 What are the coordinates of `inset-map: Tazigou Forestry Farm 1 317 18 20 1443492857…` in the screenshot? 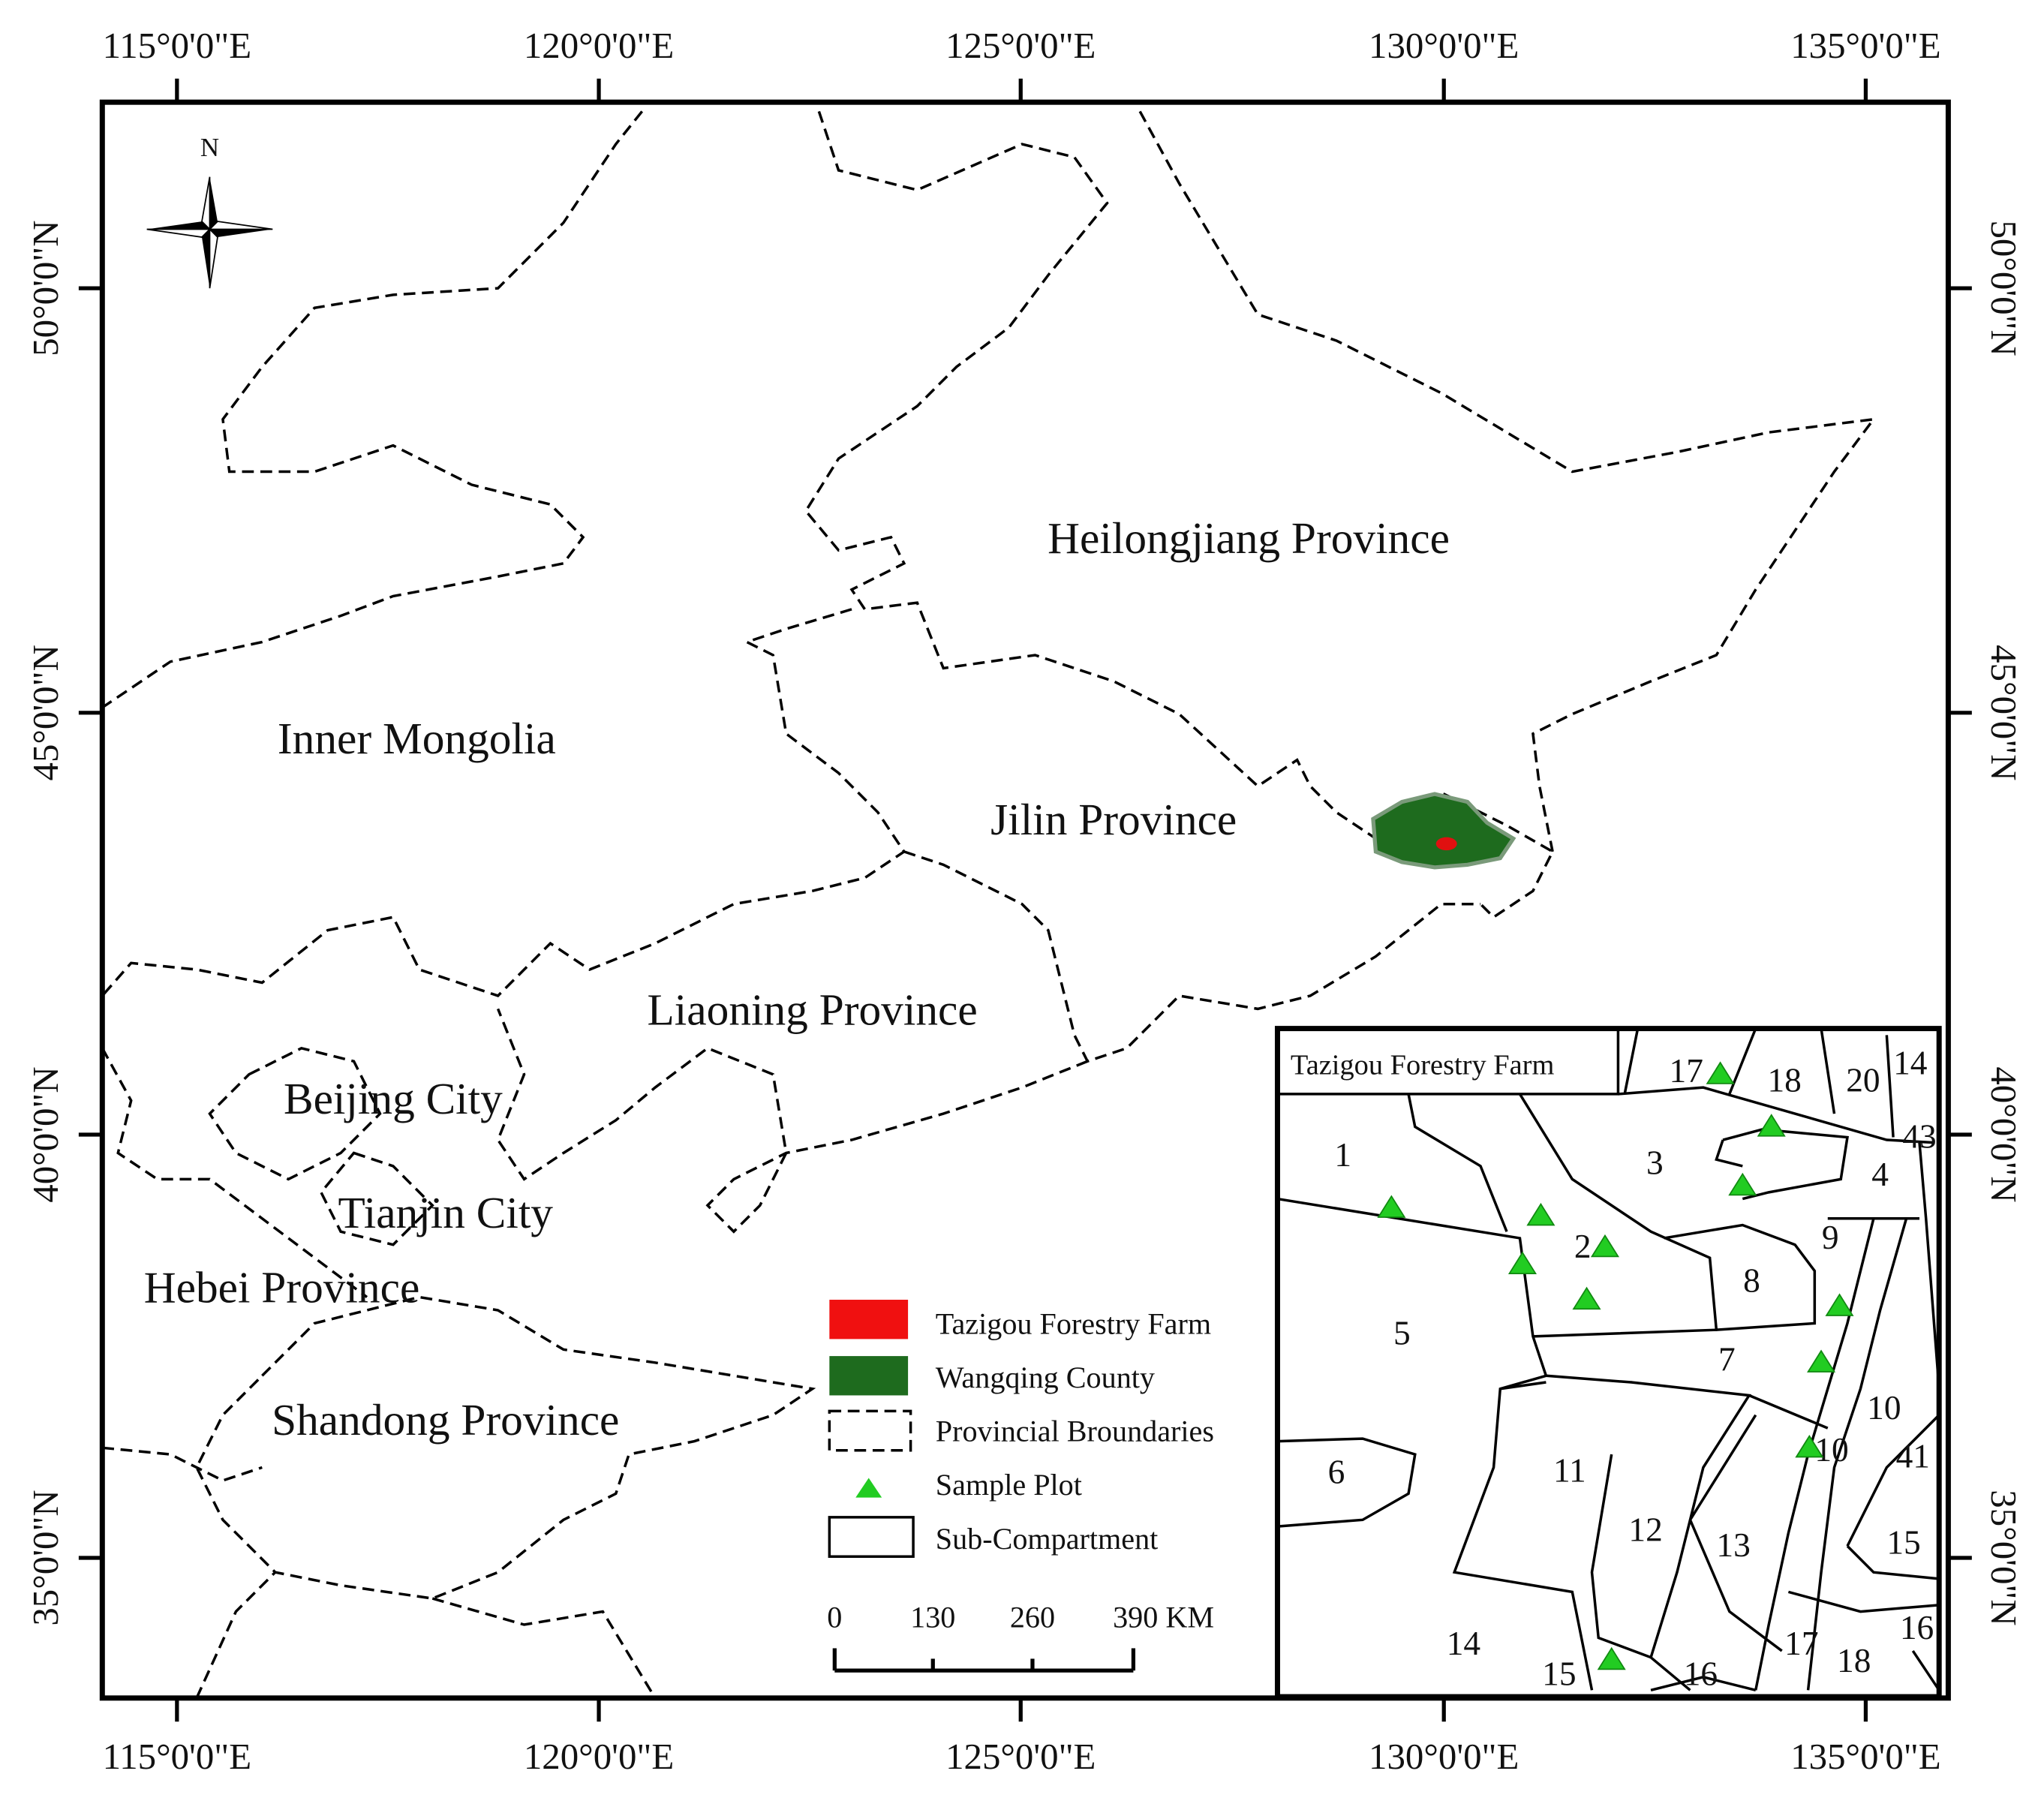 It's located at (1608, 1363).